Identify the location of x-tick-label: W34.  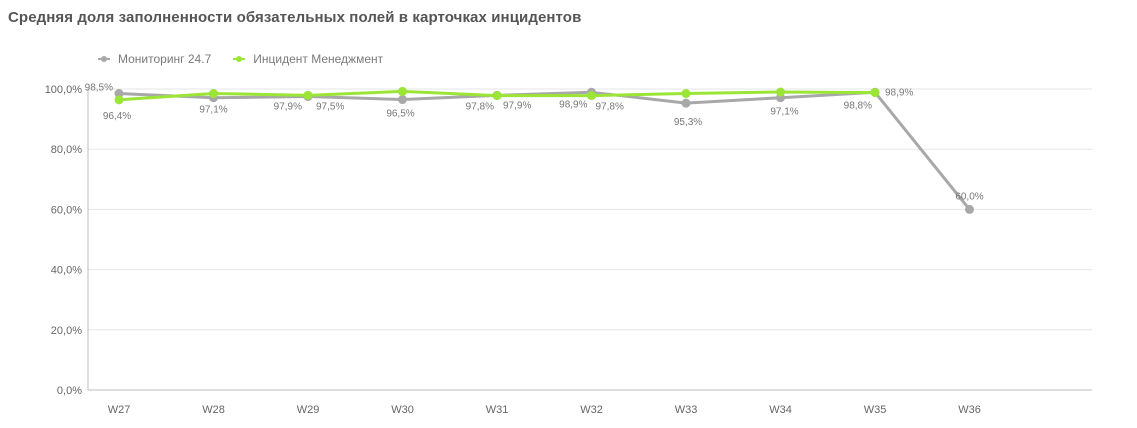
(780, 410).